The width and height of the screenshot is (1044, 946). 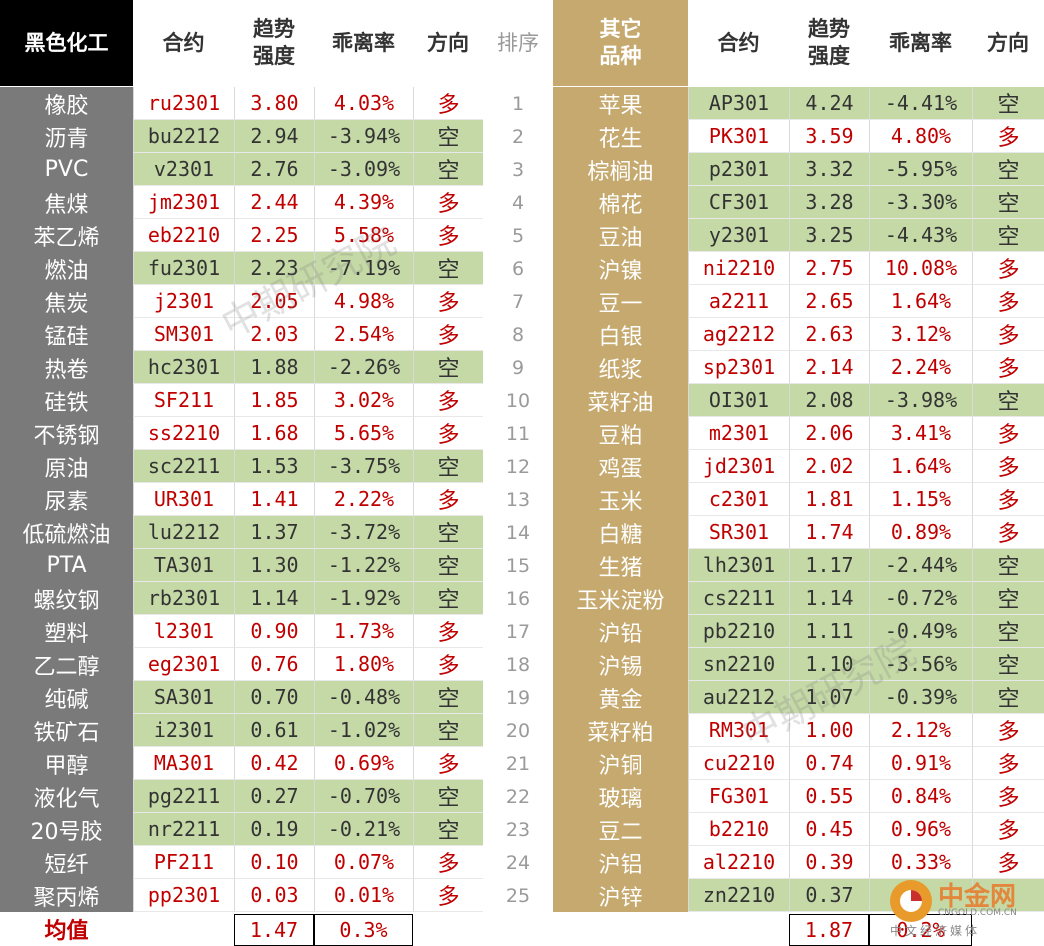 What do you see at coordinates (738, 796) in the screenshot?
I see `right-contract: FG301` at bounding box center [738, 796].